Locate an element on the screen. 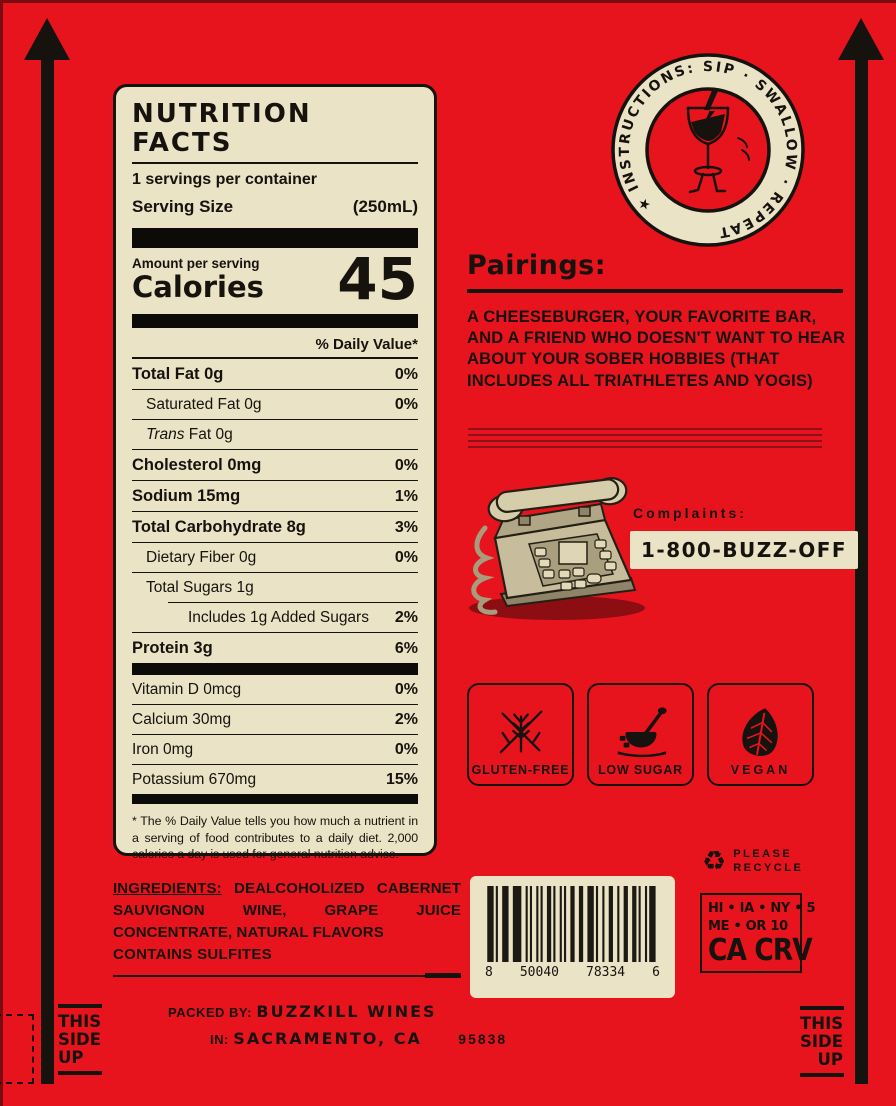 The height and width of the screenshot is (1106, 896). nutrient-row: Trans Fat 0g is located at coordinates (275, 434).